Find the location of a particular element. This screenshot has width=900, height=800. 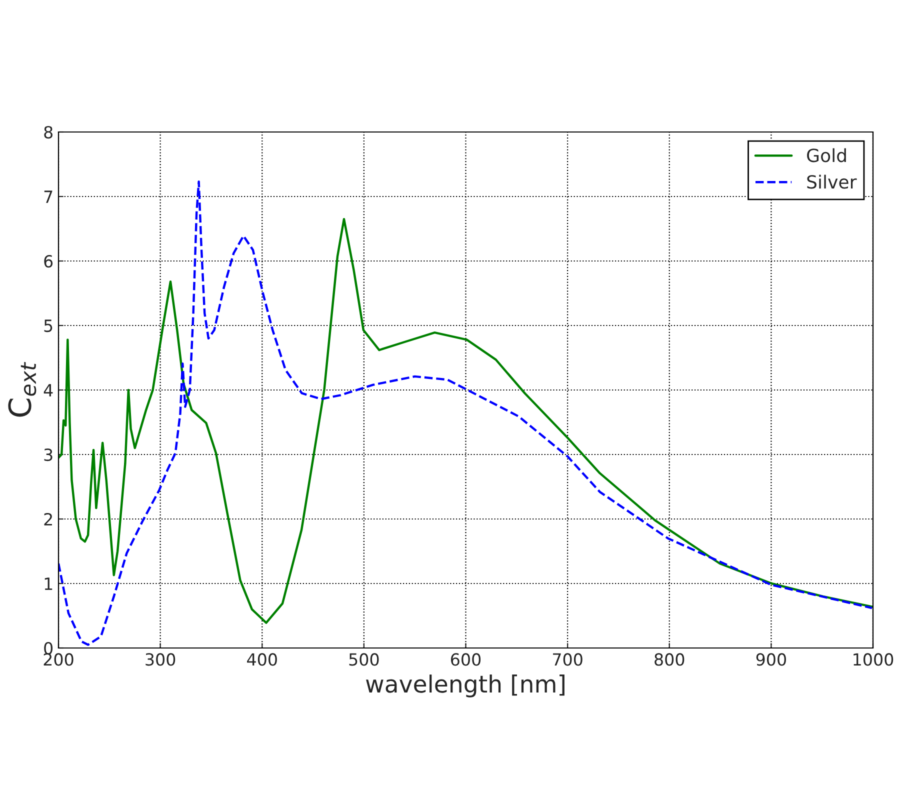

x-tick-label: 700 is located at coordinates (567, 659).